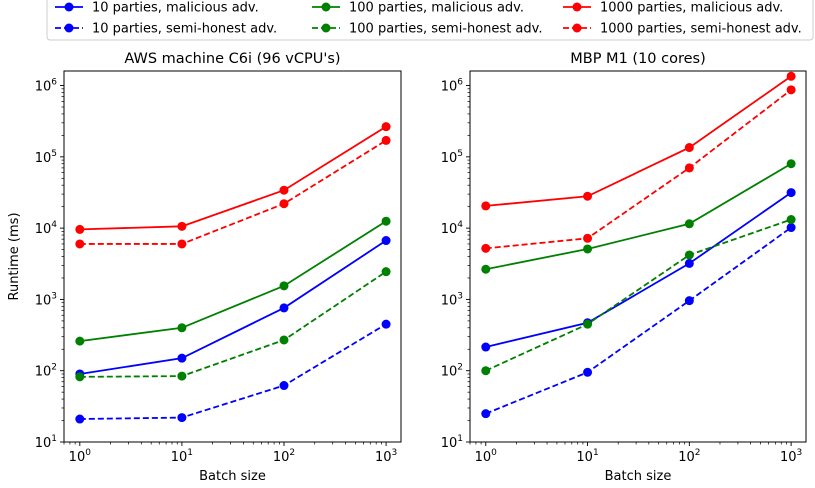  Describe the element at coordinates (460, 154) in the screenshot. I see `tick-exponent: 5` at that location.